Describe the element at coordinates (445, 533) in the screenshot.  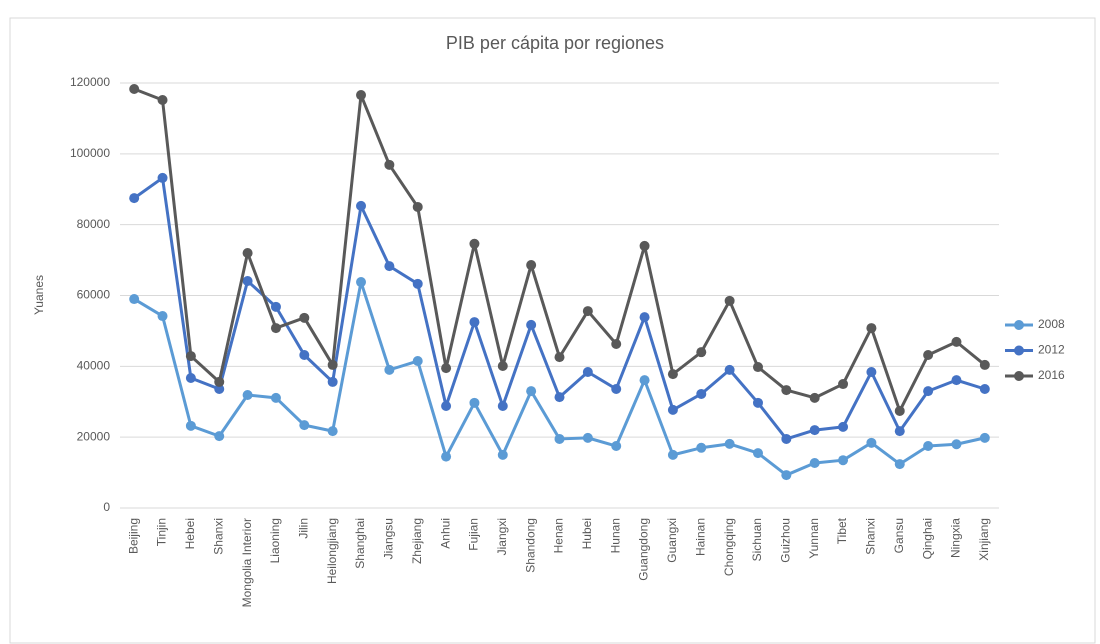
I see `x-tick-label: Anhui` at that location.